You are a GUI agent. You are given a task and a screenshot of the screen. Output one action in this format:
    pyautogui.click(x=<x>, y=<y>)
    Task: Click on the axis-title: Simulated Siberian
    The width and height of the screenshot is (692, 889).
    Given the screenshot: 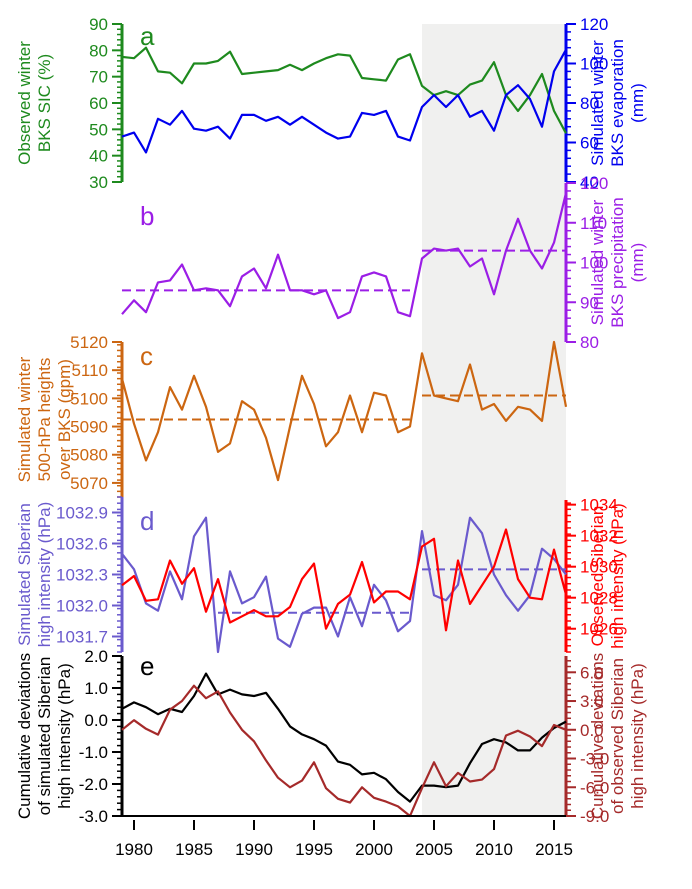 What is the action you would take?
    pyautogui.click(x=24, y=574)
    